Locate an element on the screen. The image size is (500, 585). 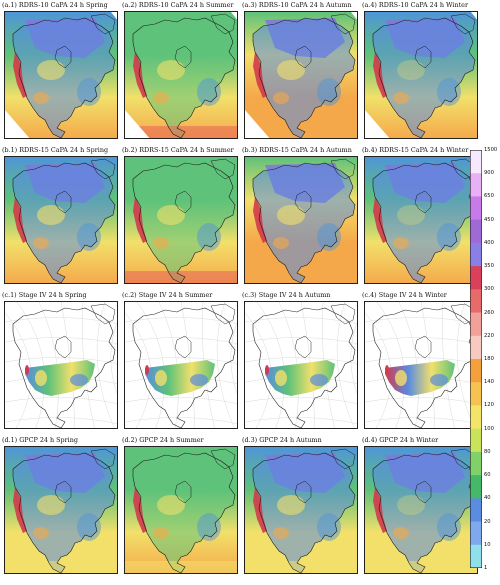
panel-title: (c.4) Stage IV 24 h Winter is located at coordinates (404, 295).